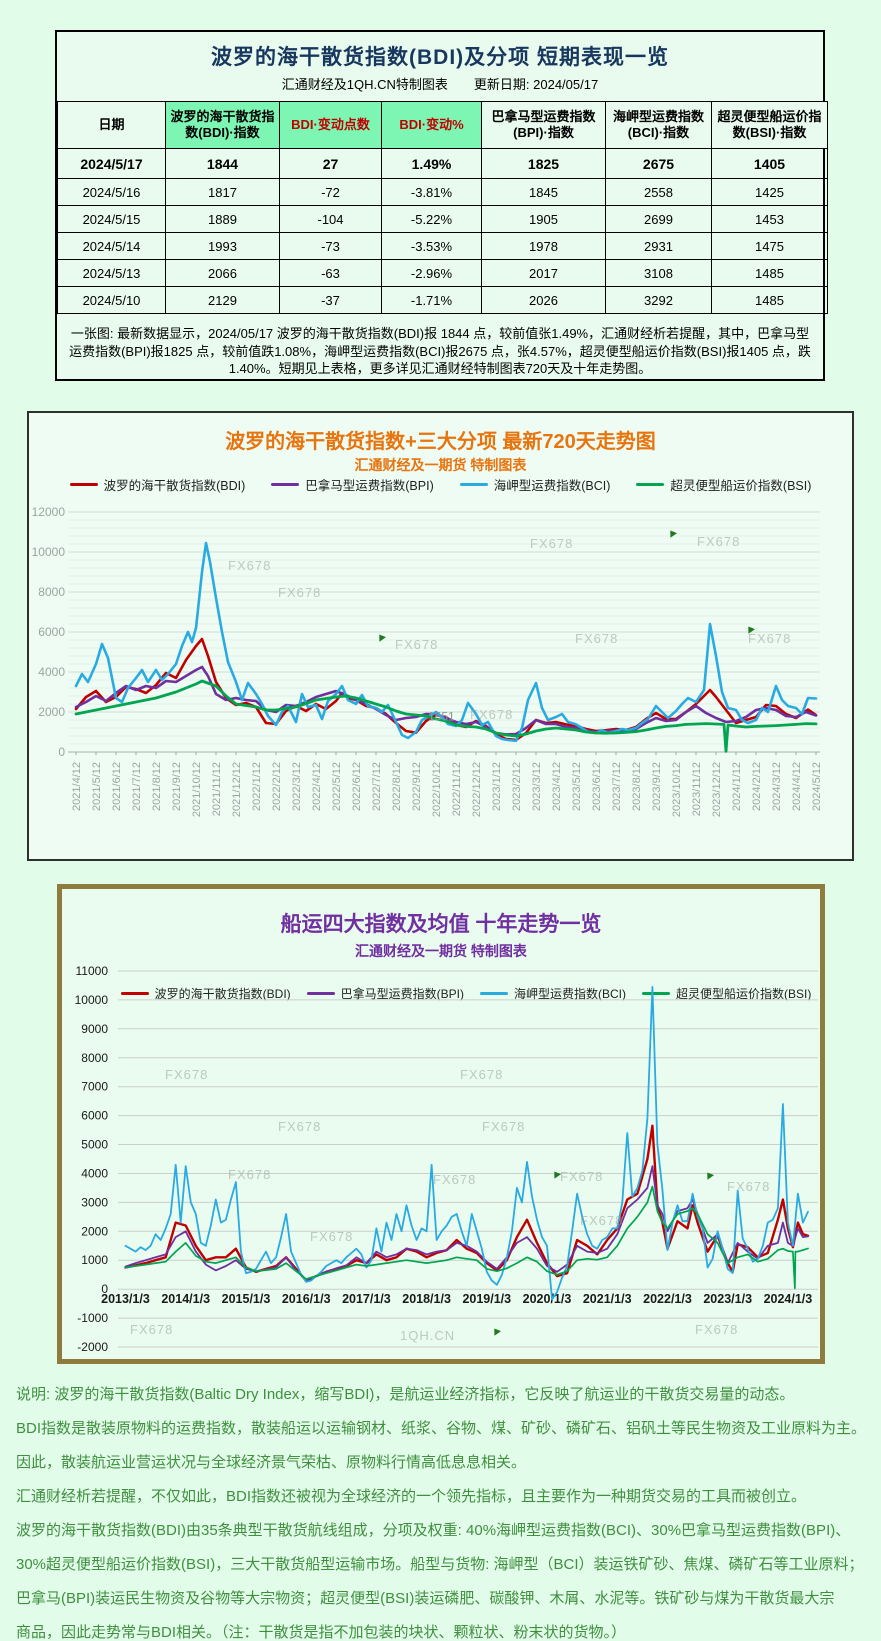 The width and height of the screenshot is (881, 1641). I want to click on table-cell: 1.49%, so click(431, 163).